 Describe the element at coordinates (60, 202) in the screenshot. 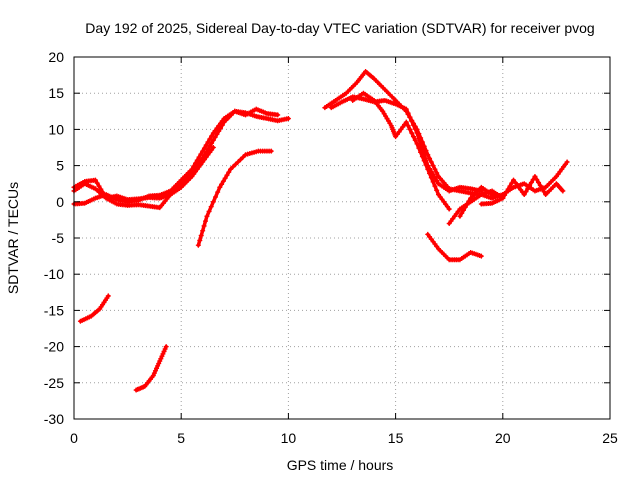

I see `y-tick-label: 0` at that location.